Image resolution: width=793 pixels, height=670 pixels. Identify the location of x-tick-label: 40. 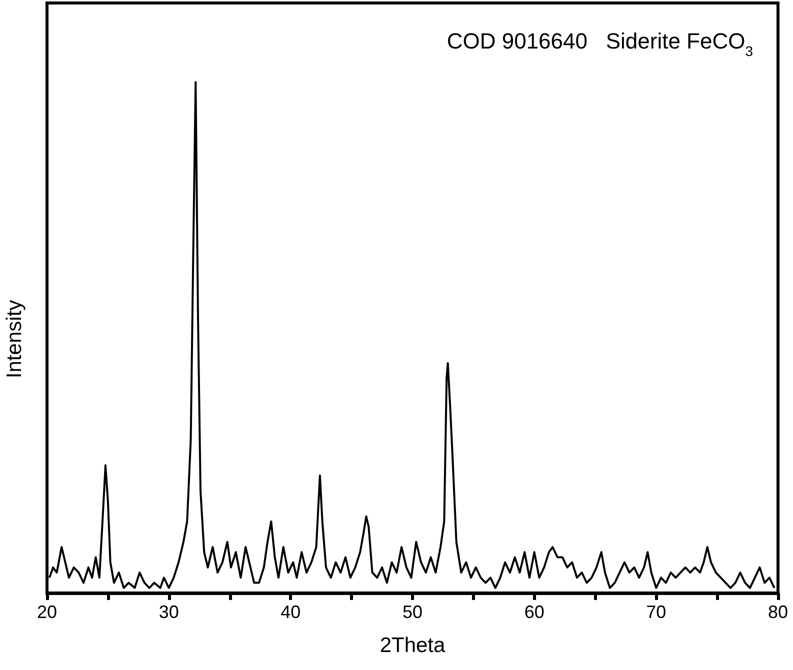
(290, 612).